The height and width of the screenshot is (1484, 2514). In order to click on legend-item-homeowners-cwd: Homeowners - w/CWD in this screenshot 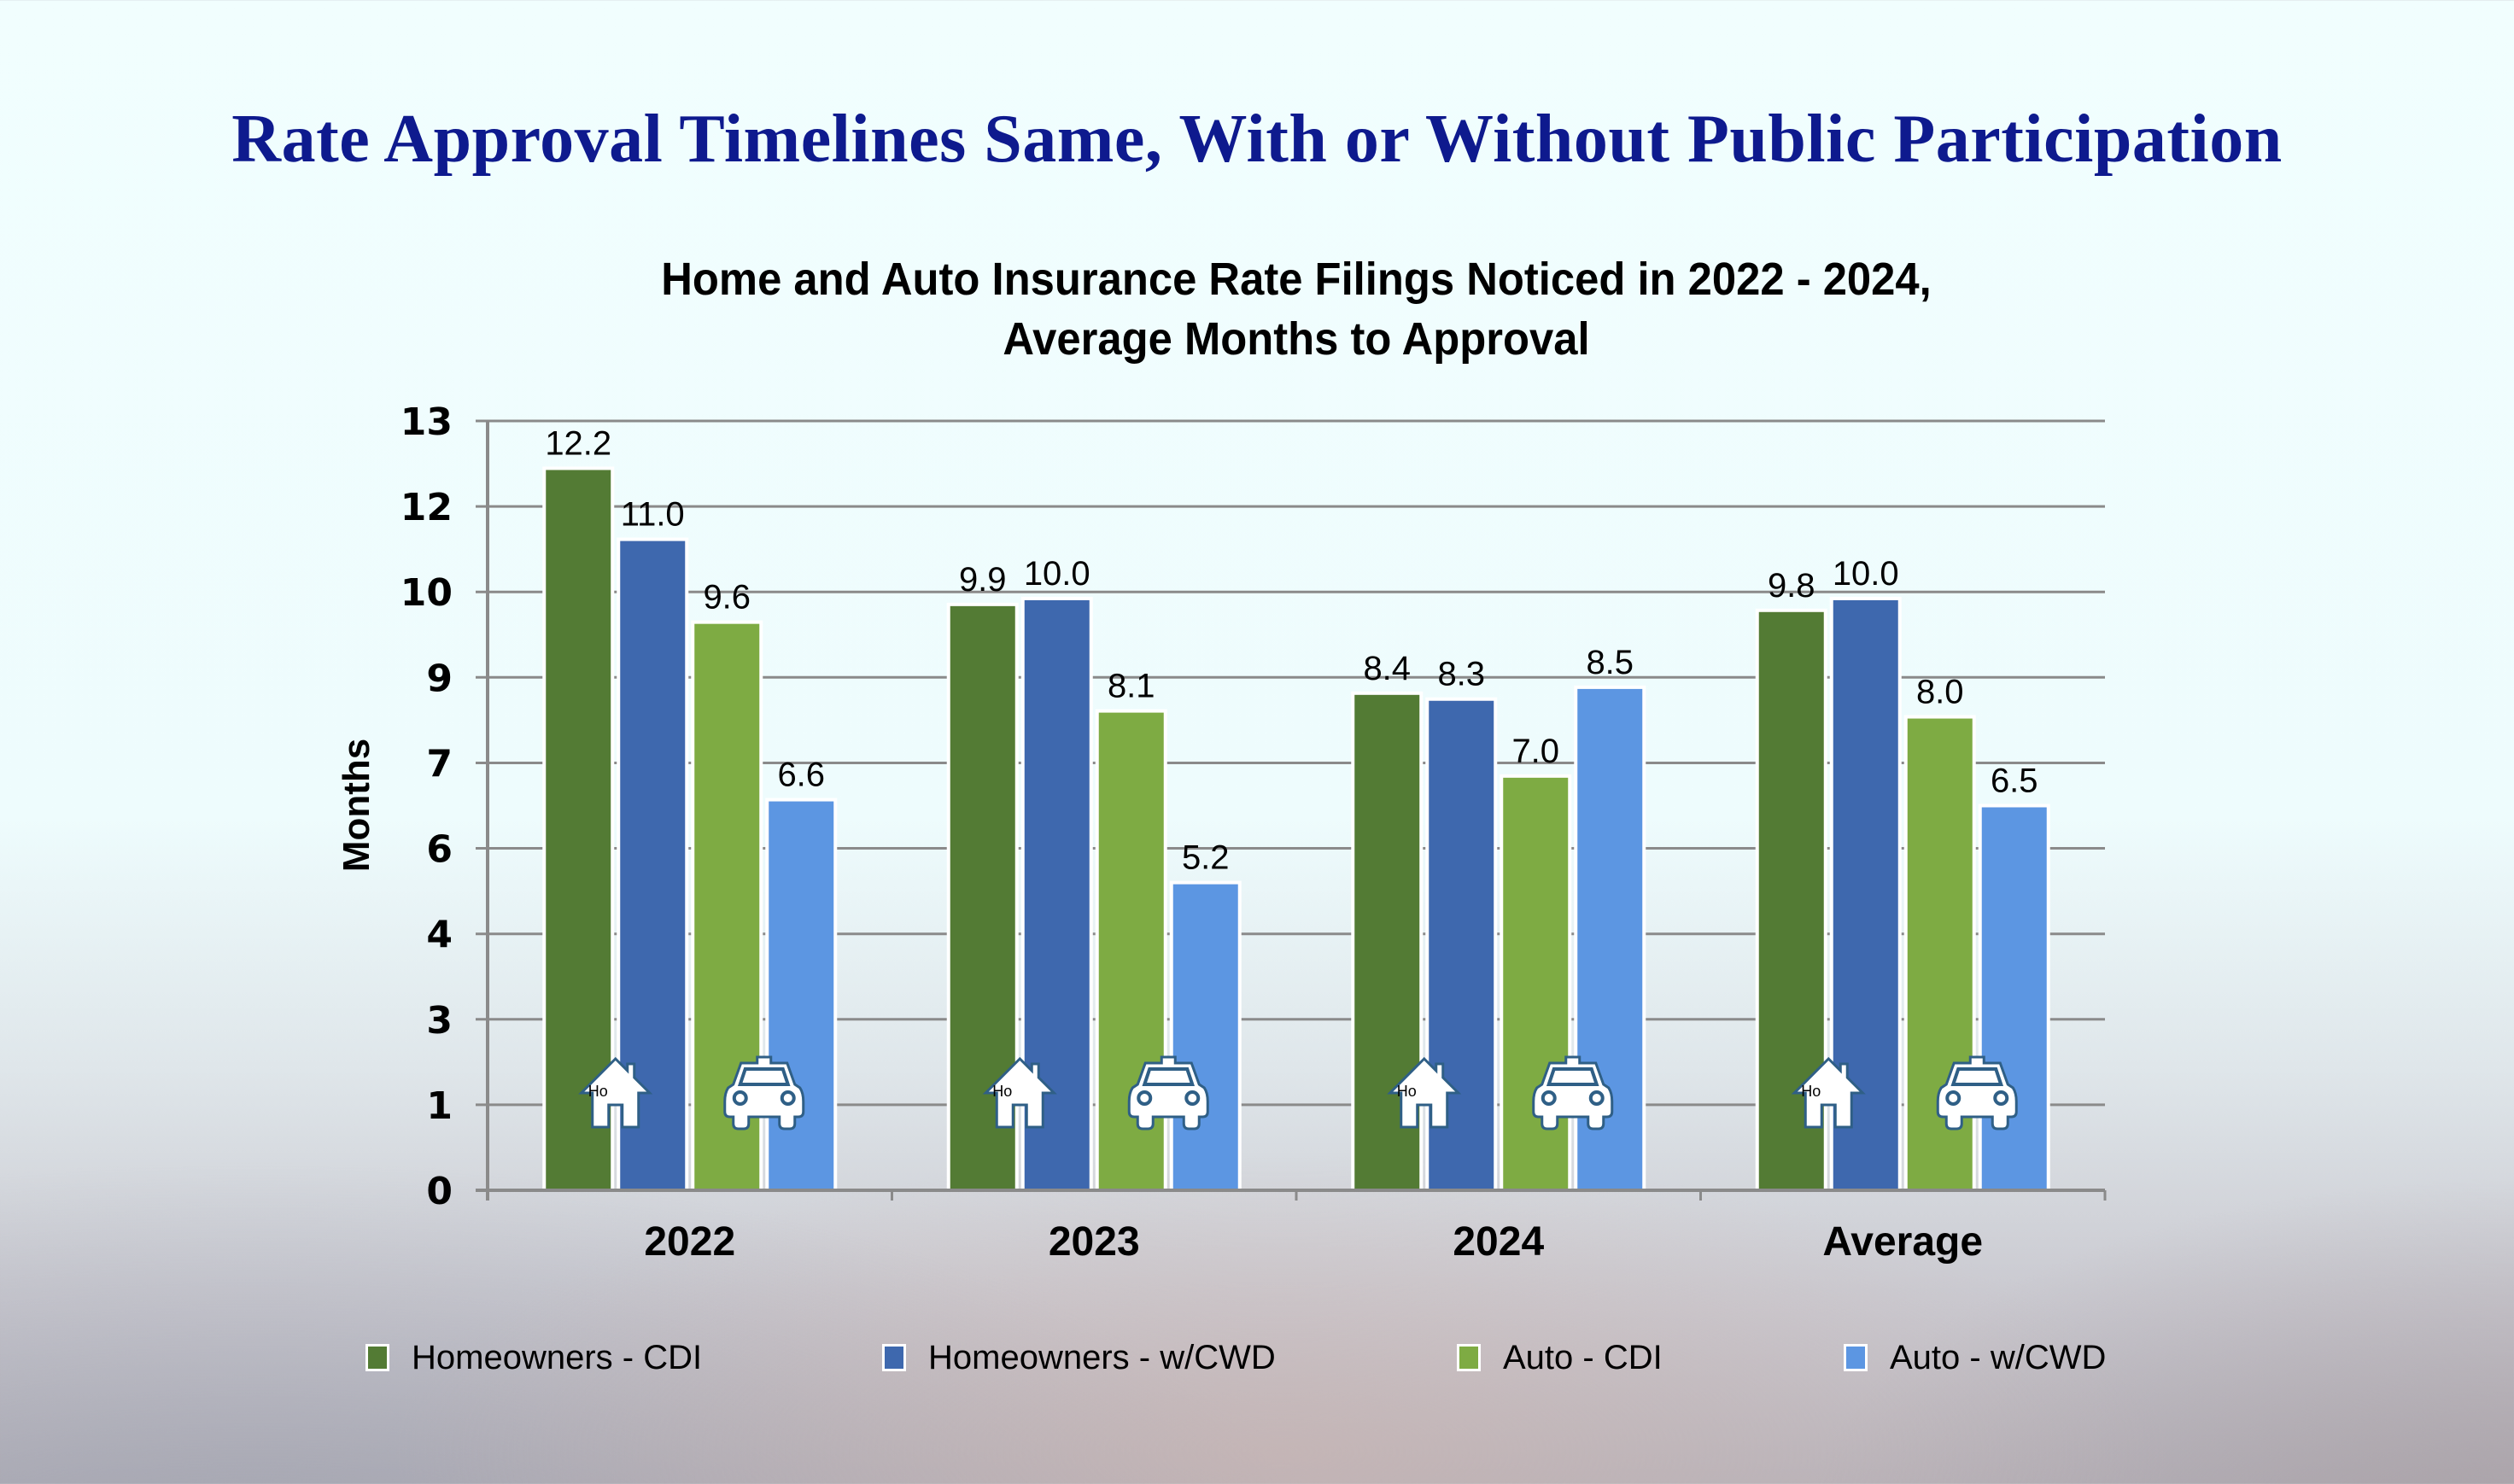, I will do `click(1079, 1357)`.